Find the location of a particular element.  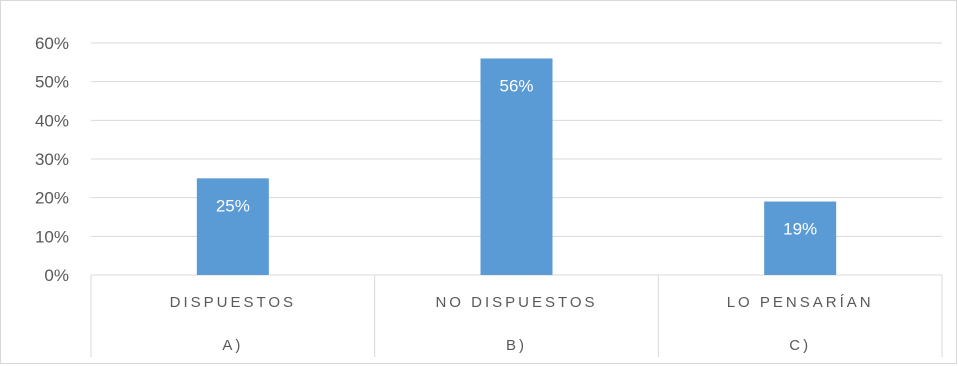

data-label: 56% is located at coordinates (516, 85).